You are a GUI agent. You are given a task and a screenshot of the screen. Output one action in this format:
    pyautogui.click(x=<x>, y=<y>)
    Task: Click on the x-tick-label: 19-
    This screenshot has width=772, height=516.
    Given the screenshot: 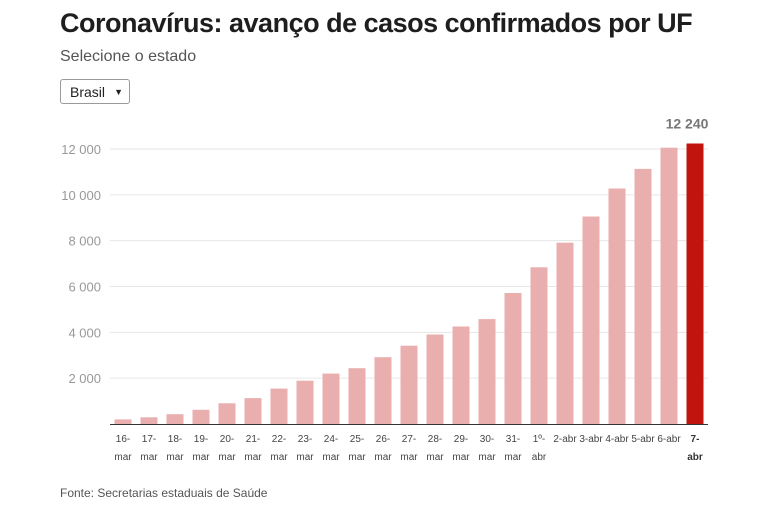 What is the action you would take?
    pyautogui.click(x=201, y=439)
    